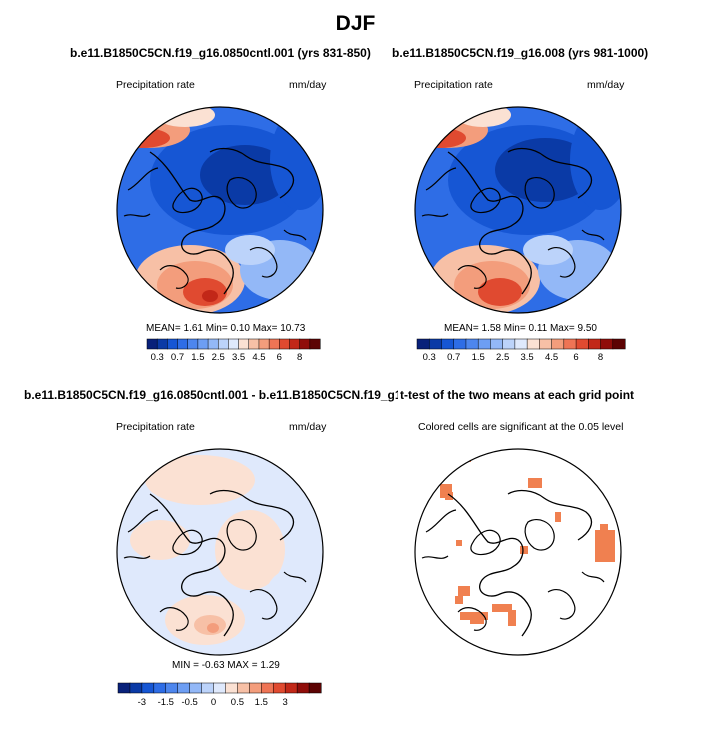 The image size is (711, 738). What do you see at coordinates (226, 328) in the screenshot?
I see `stats-top-left: MEAN= 1.61 Min= 0.10 Max= 10.73` at bounding box center [226, 328].